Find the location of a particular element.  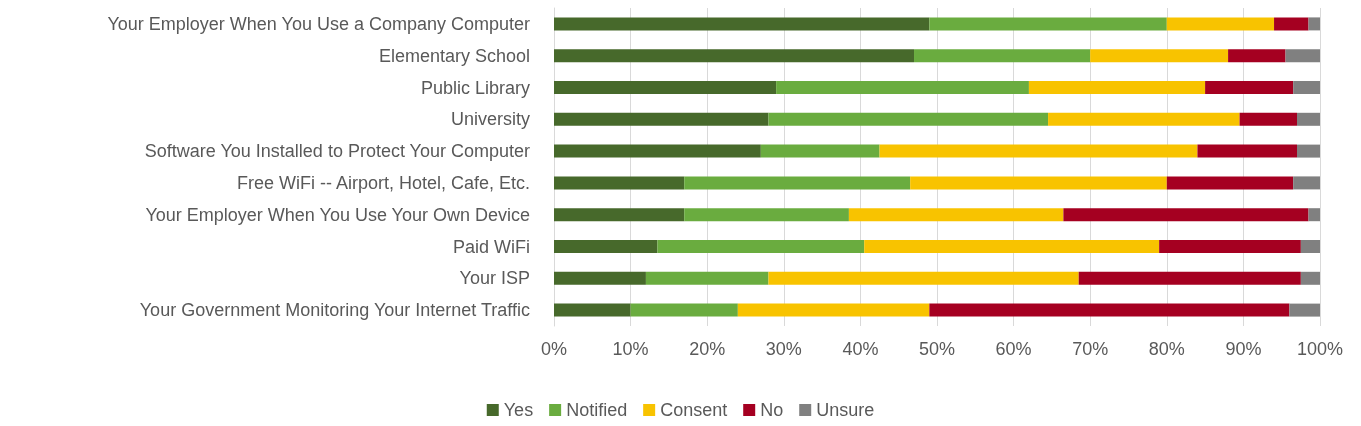

x-tick-label: 80% is located at coordinates (1166, 349).